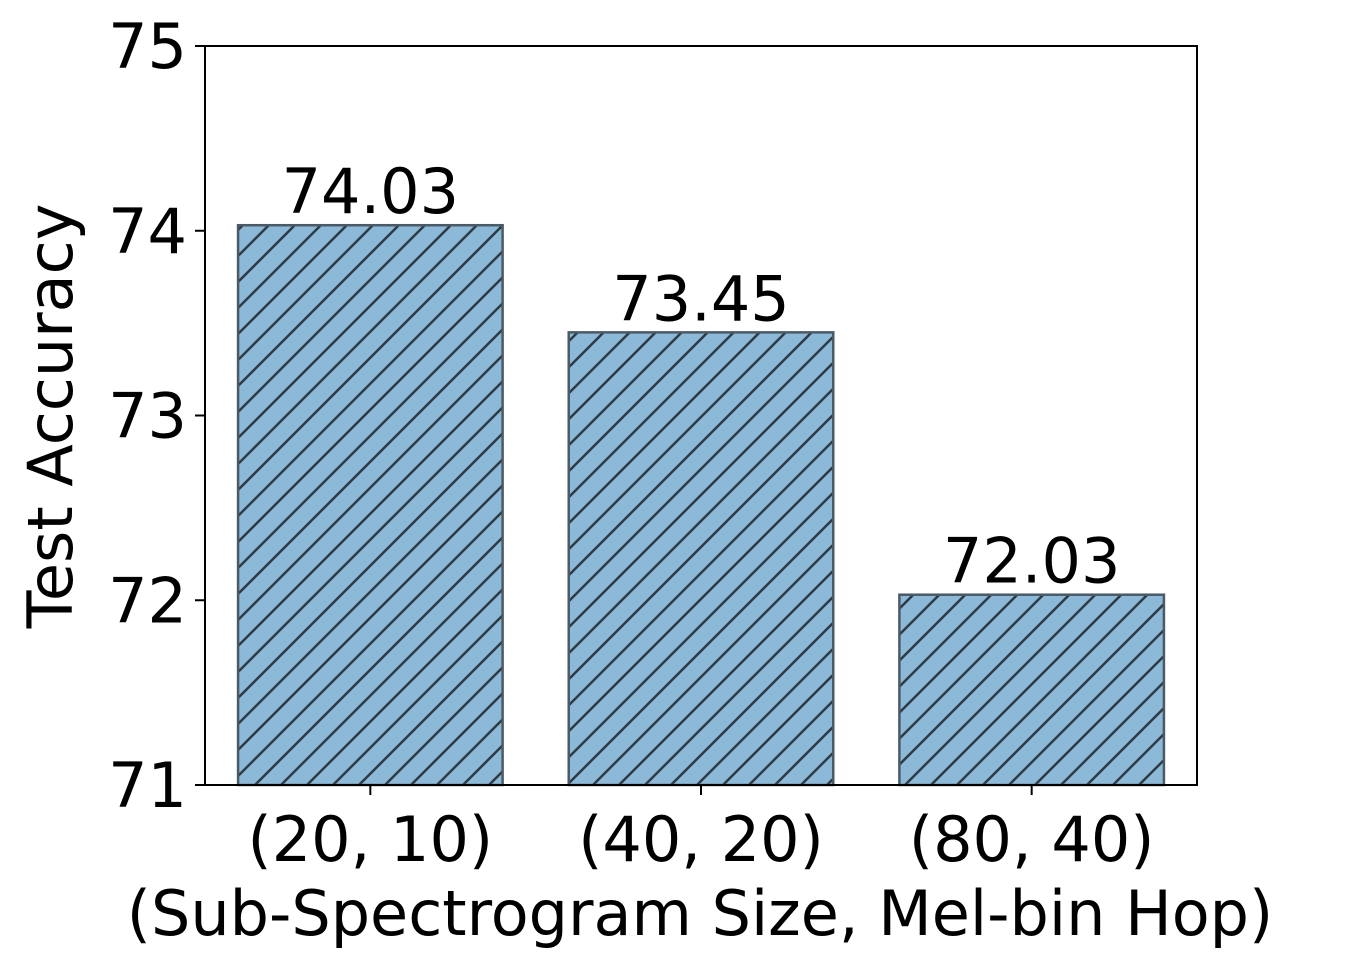  What do you see at coordinates (147, 231) in the screenshot?
I see `y-tick-label-4: 74` at bounding box center [147, 231].